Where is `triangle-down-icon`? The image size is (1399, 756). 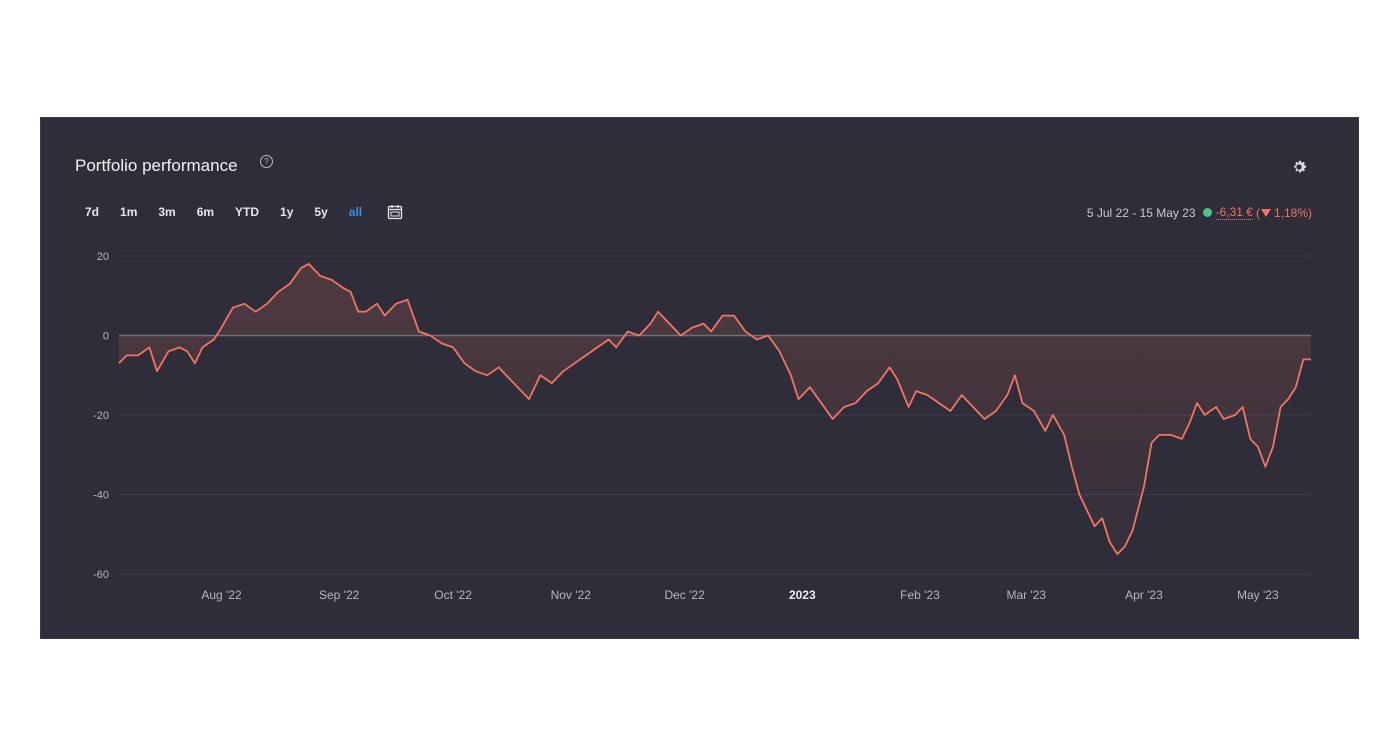
triangle-down-icon is located at coordinates (1265, 212).